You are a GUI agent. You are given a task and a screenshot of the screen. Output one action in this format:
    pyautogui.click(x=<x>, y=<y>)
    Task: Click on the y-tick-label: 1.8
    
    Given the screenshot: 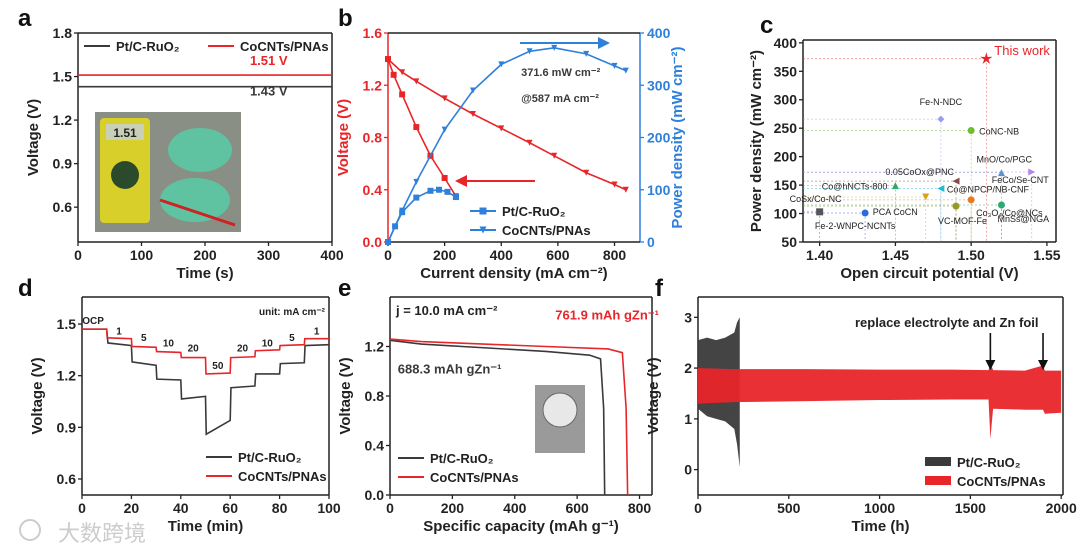 What is the action you would take?
    pyautogui.click(x=63, y=33)
    